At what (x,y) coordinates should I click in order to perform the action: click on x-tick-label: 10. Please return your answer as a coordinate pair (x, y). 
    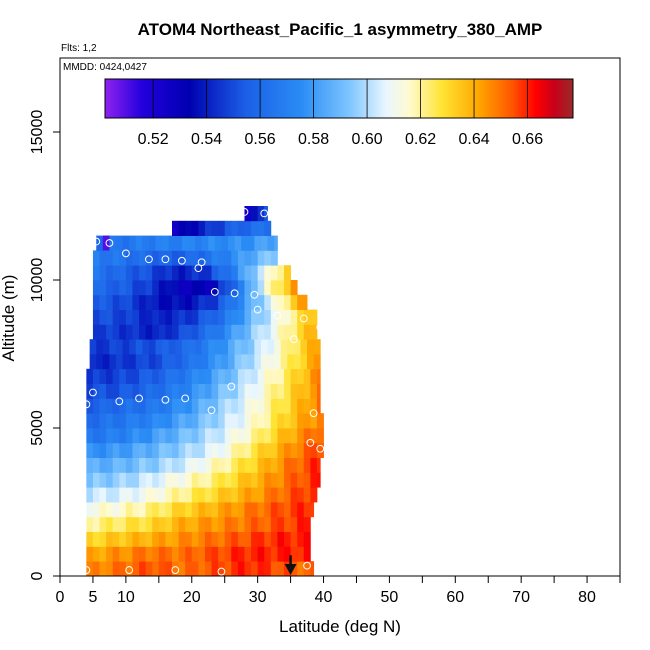
    Looking at the image, I should click on (126, 597).